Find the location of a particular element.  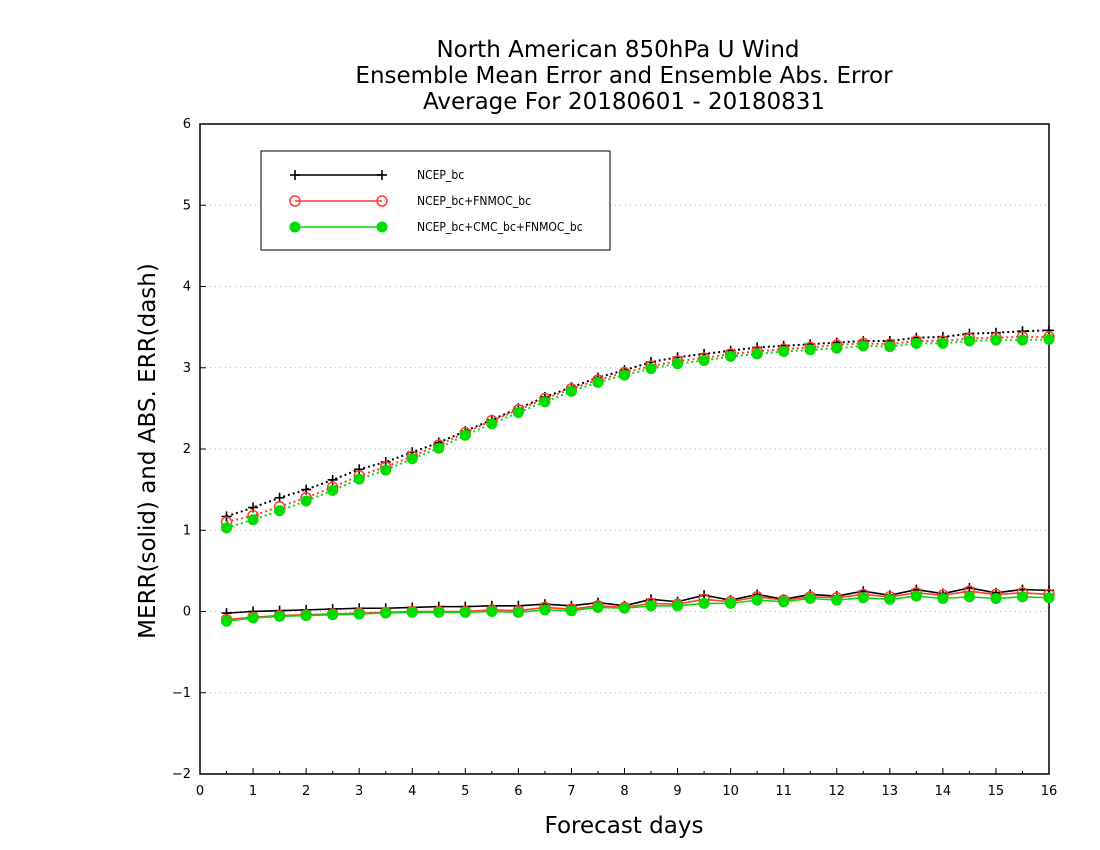

legend-label: NCEP_bc+FNMOC_bc is located at coordinates (474, 201).